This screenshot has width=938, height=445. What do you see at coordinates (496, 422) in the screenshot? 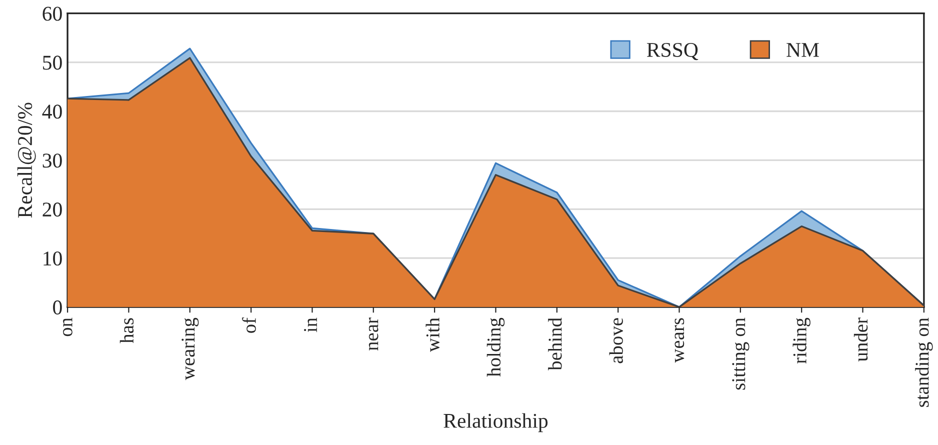
I see `x-axis-title: Relationship` at bounding box center [496, 422].